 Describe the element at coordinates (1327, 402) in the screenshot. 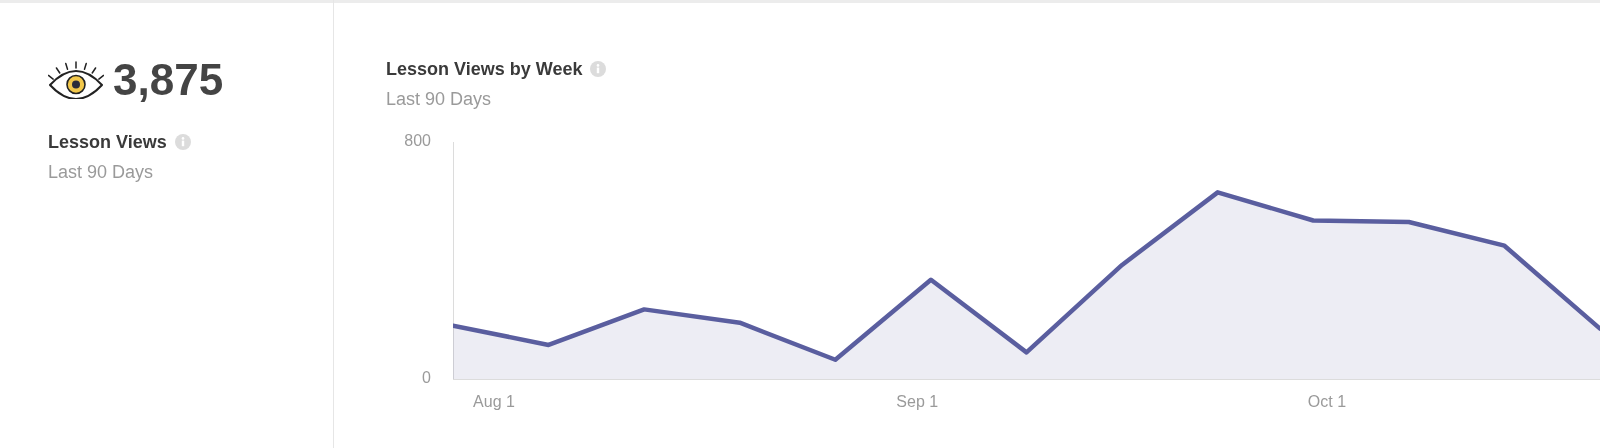

I see `x-tick-label: Oct 1` at that location.